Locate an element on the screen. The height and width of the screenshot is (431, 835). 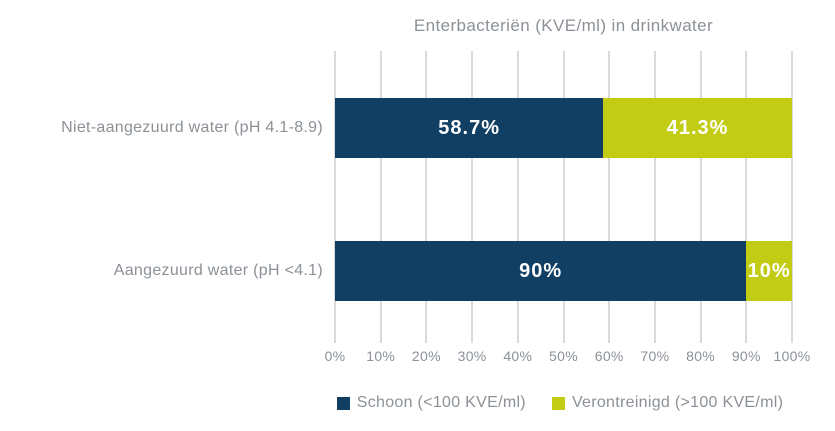
bar-value-label: 58.7% is located at coordinates (469, 127).